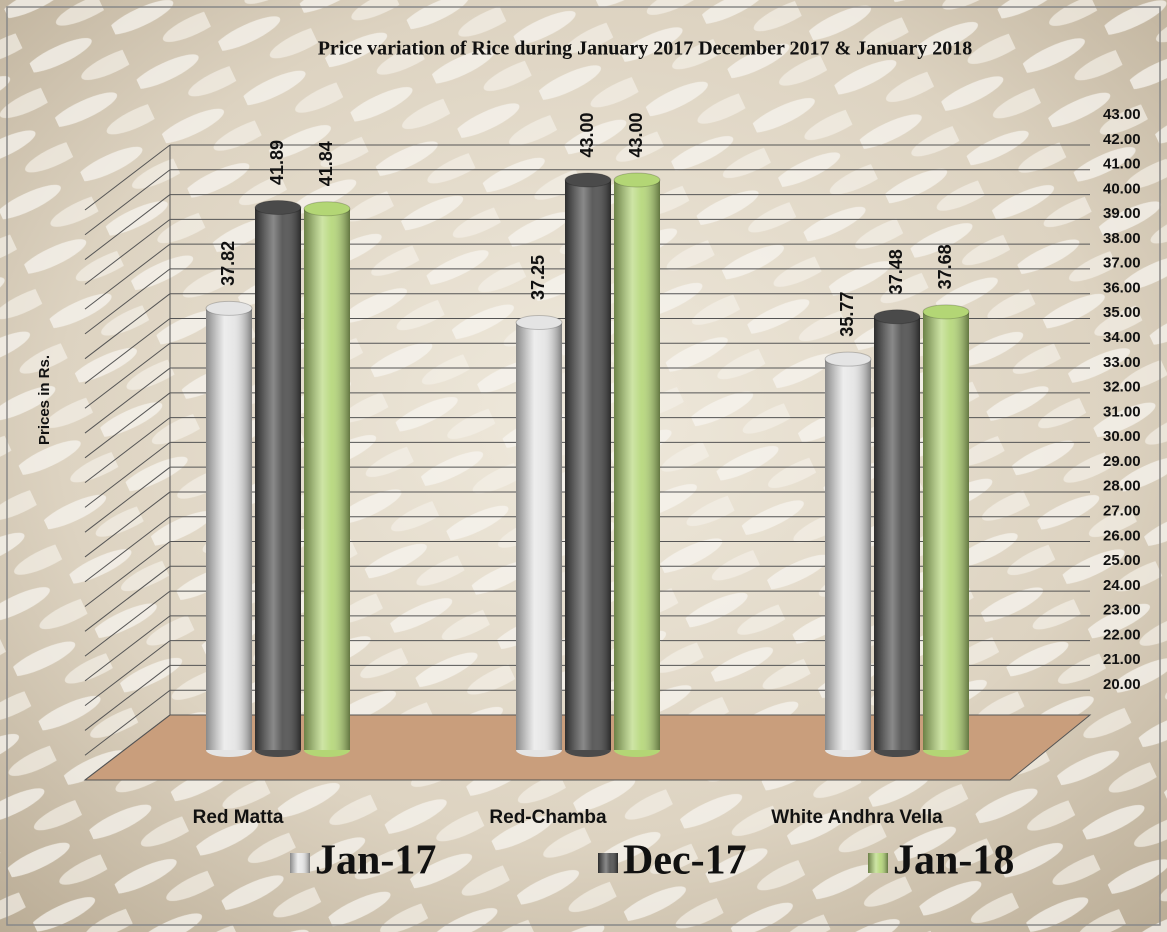 This screenshot has height=932, width=1167. I want to click on y-tick-label: 43.00, so click(1122, 114).